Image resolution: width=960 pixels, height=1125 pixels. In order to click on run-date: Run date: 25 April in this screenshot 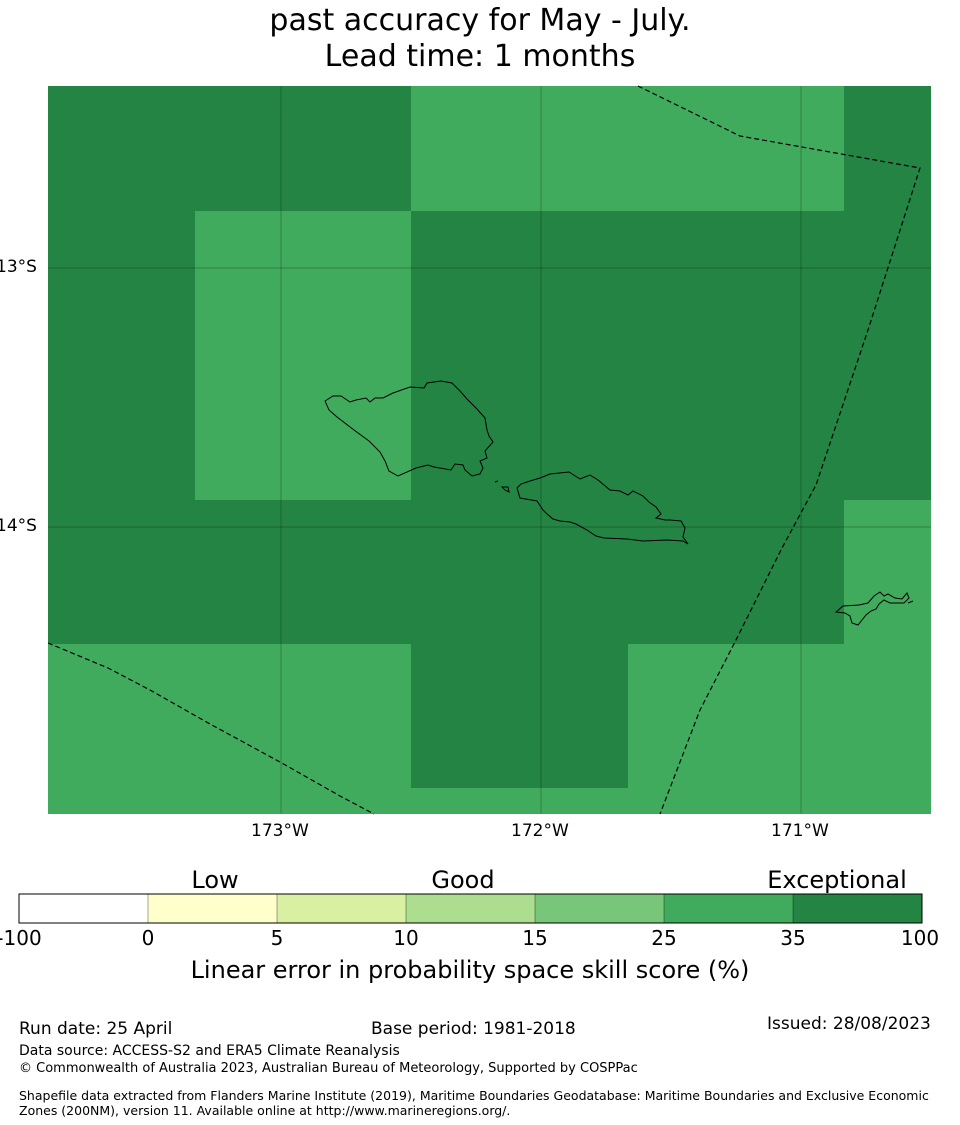, I will do `click(96, 1029)`.